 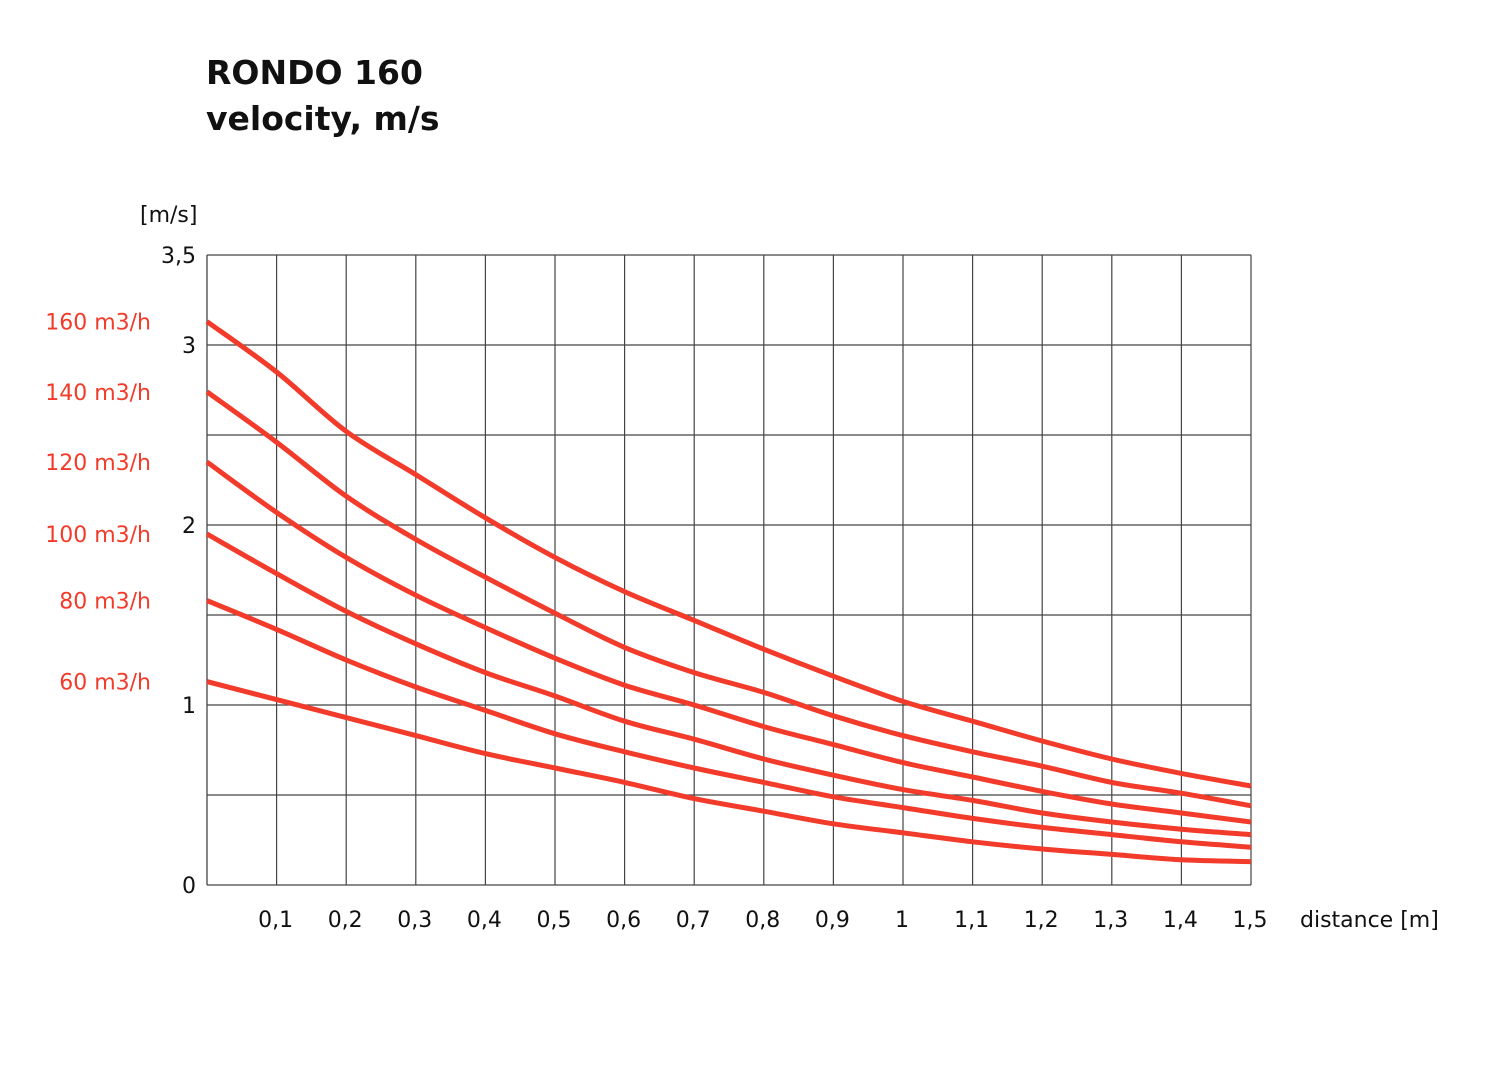 What do you see at coordinates (98, 323) in the screenshot?
I see `series-label: 160 m3/h` at bounding box center [98, 323].